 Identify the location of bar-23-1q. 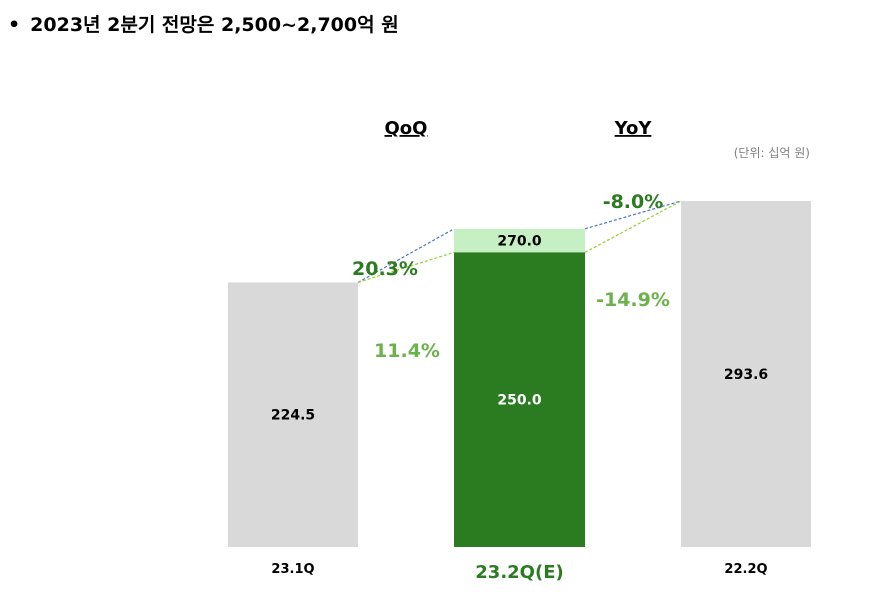
(293, 414).